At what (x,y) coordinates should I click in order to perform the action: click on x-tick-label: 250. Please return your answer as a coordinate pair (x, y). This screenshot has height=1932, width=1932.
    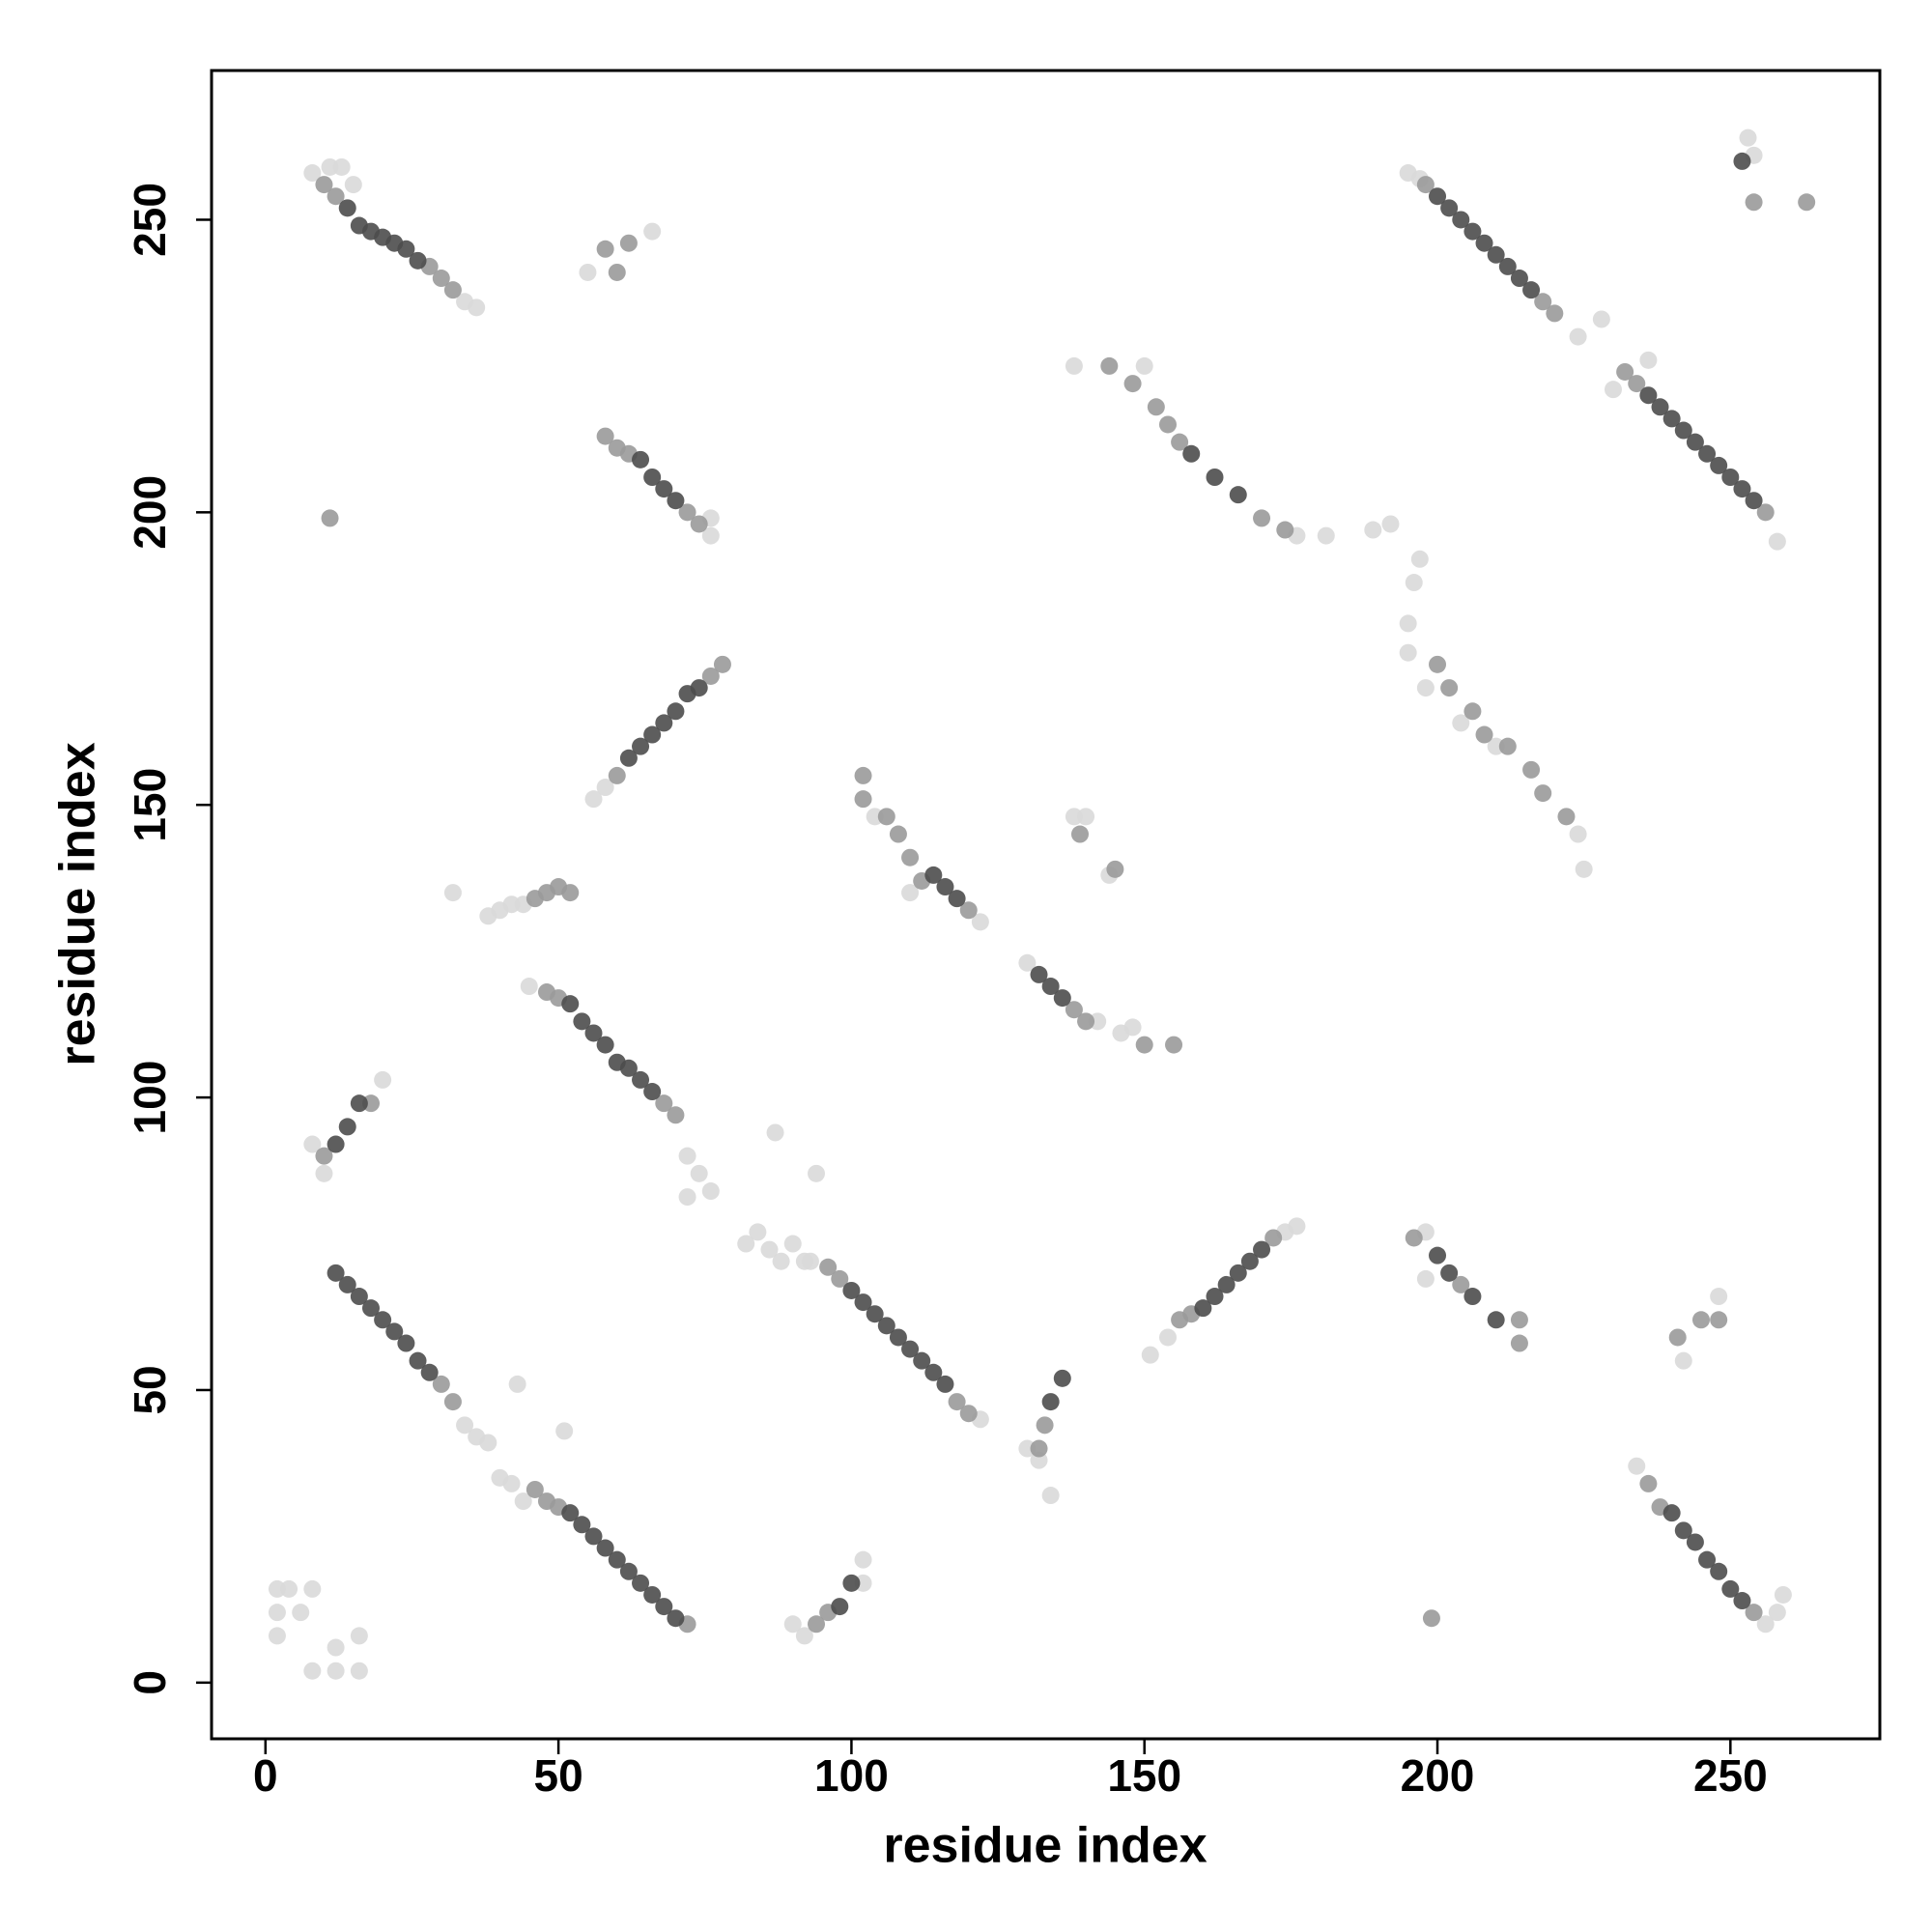
    Looking at the image, I should click on (1730, 1775).